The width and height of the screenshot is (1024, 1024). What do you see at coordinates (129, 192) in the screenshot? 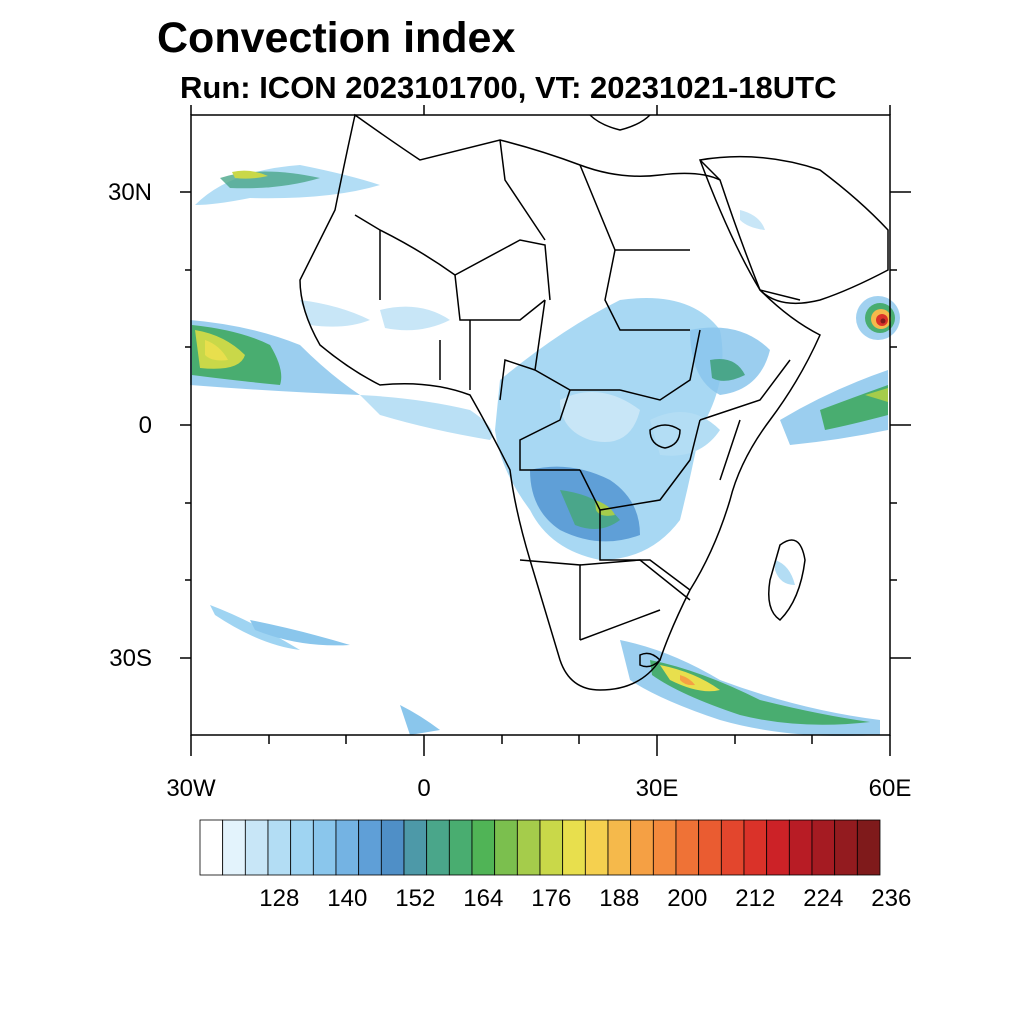
I see `lat-label-30n: 30N` at bounding box center [129, 192].